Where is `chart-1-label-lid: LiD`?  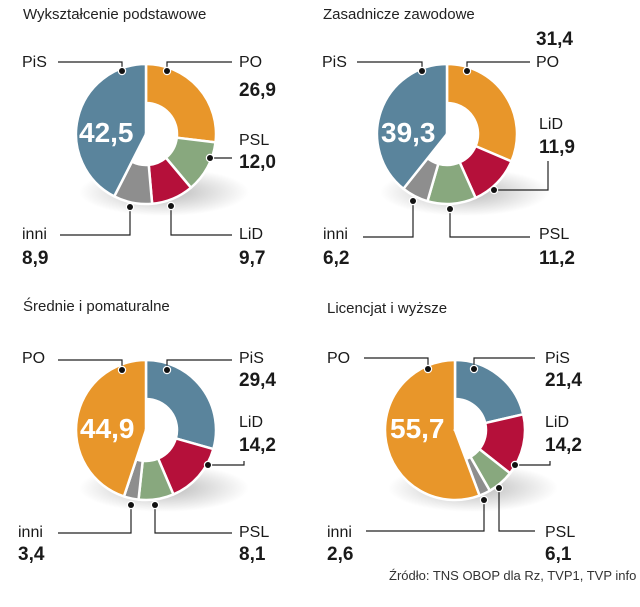 chart-1-label-lid: LiD is located at coordinates (251, 234).